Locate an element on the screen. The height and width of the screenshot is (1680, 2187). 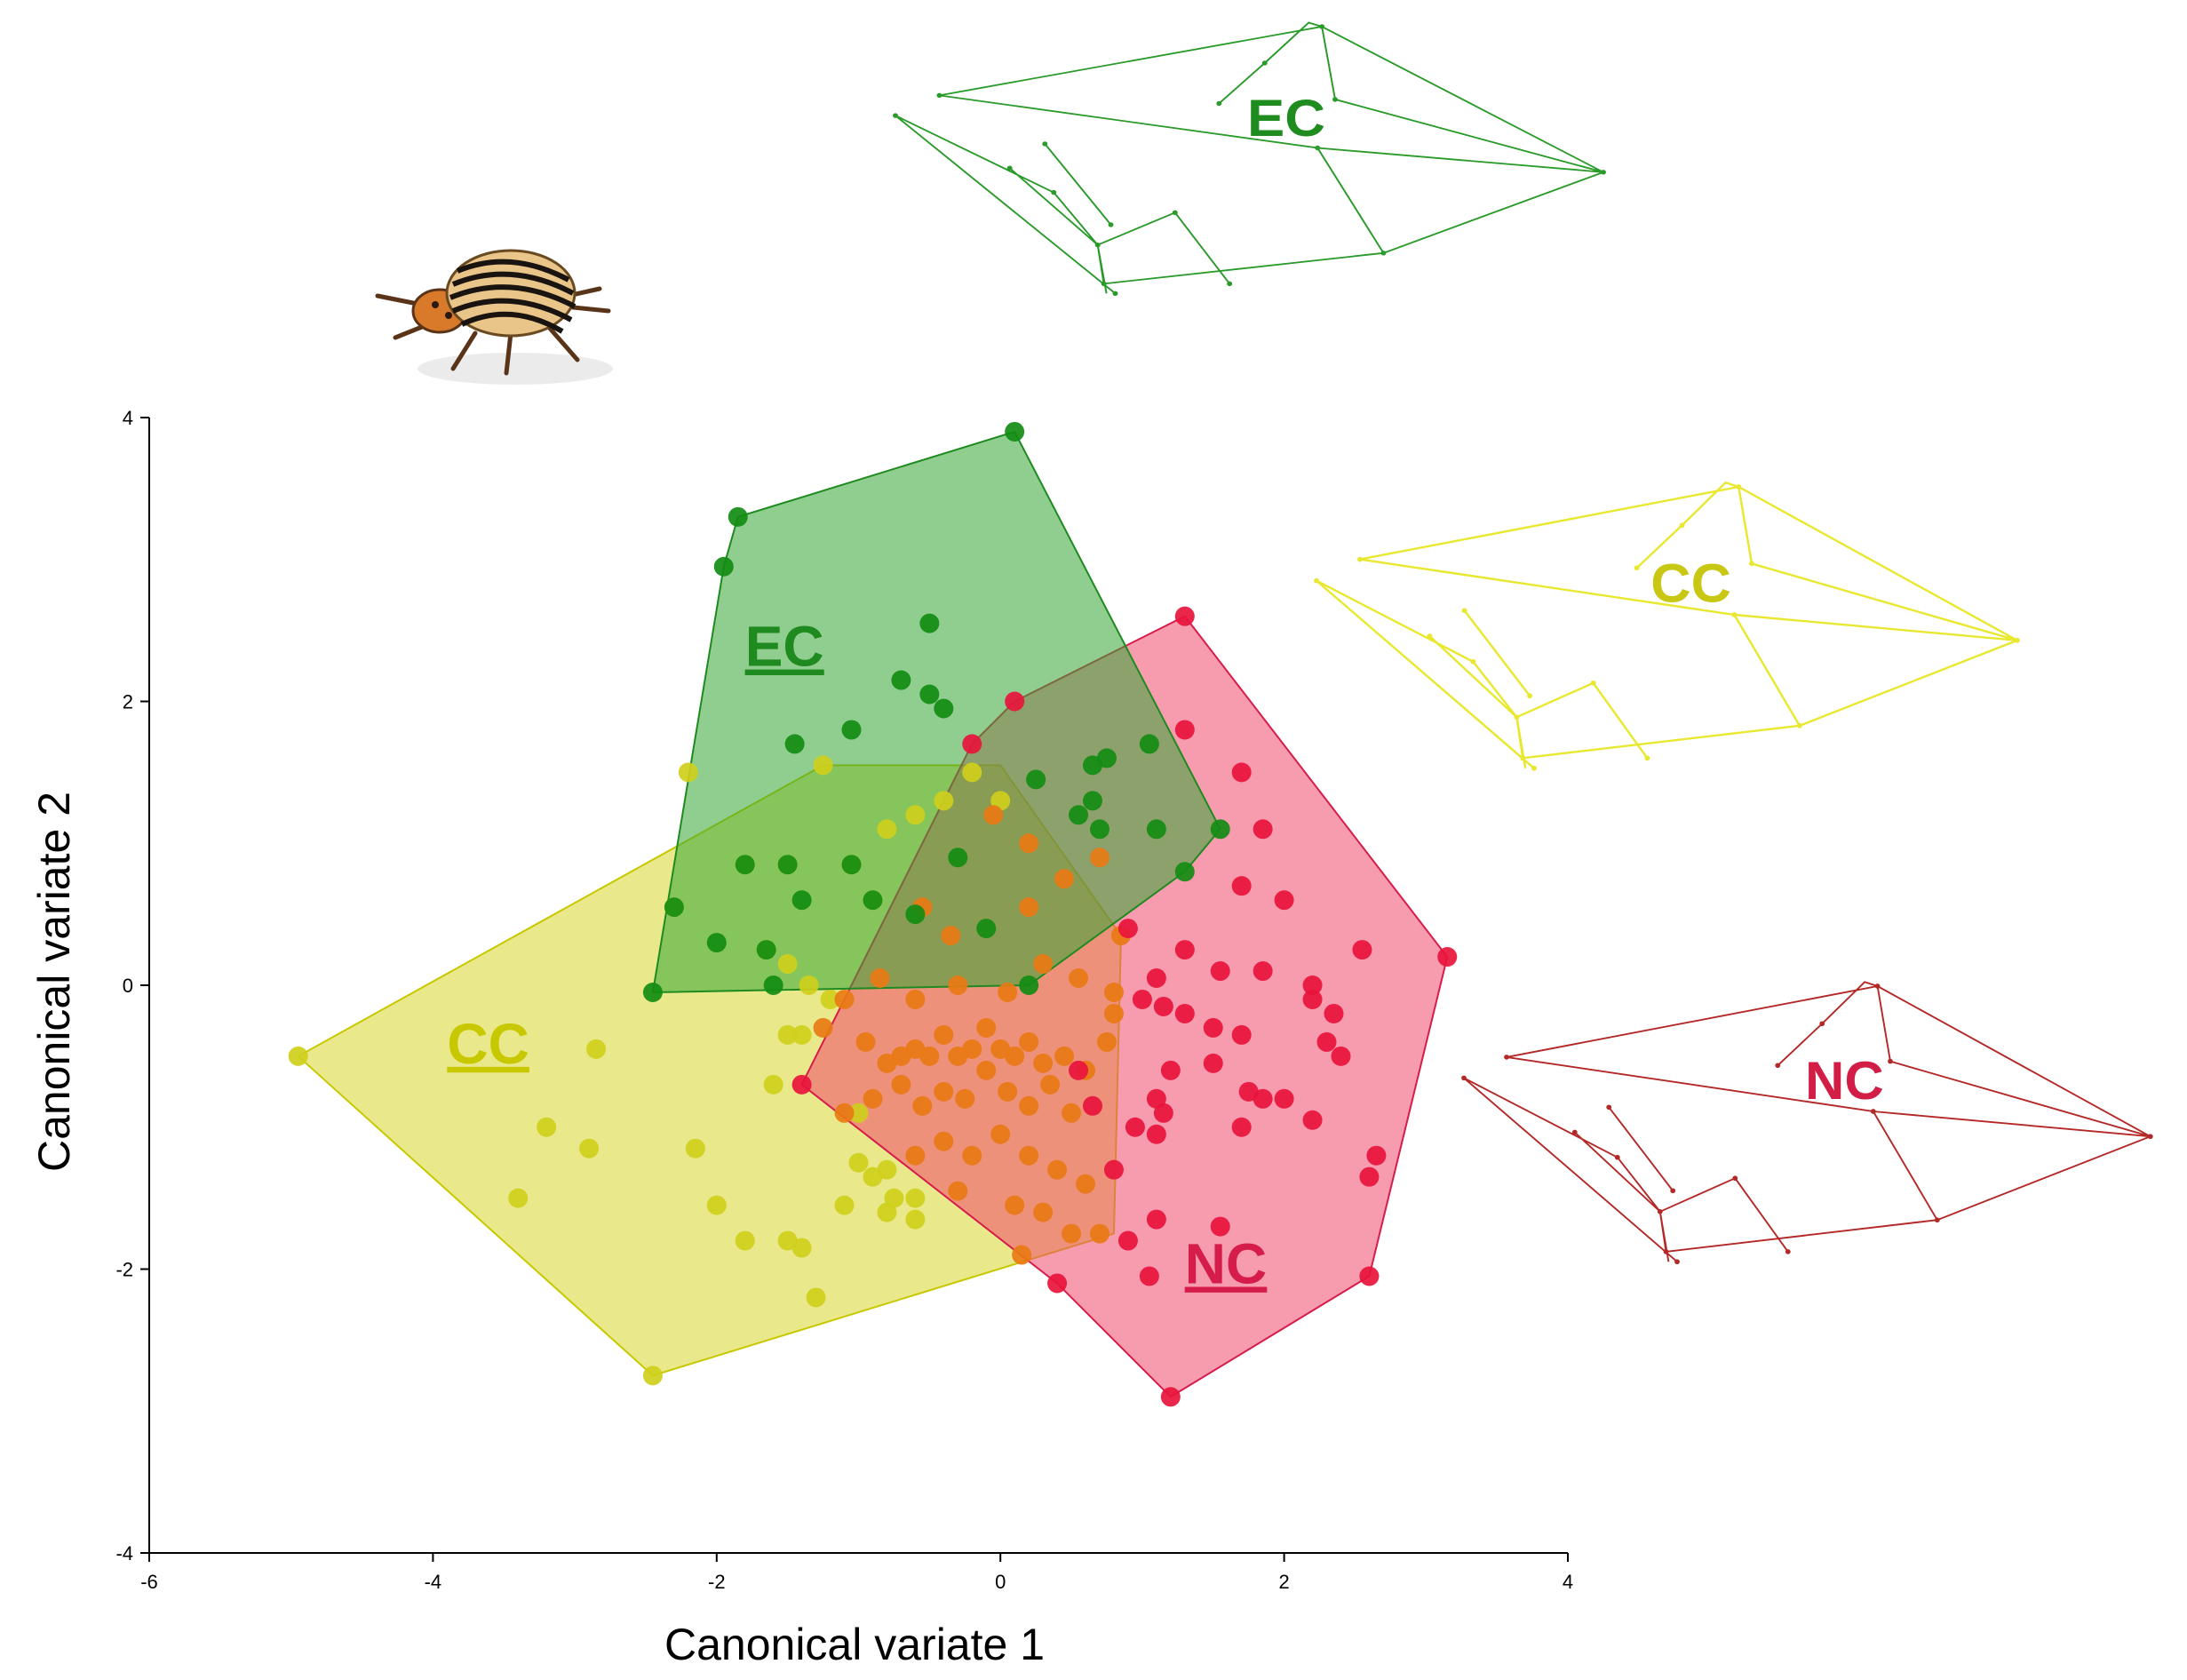
y-tick-label: 4 is located at coordinates (128, 418).